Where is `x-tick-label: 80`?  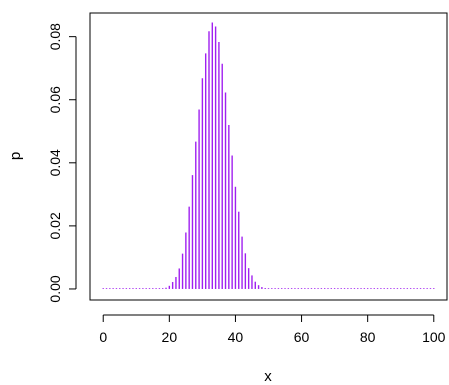
x-tick-label: 80 is located at coordinates (368, 337).